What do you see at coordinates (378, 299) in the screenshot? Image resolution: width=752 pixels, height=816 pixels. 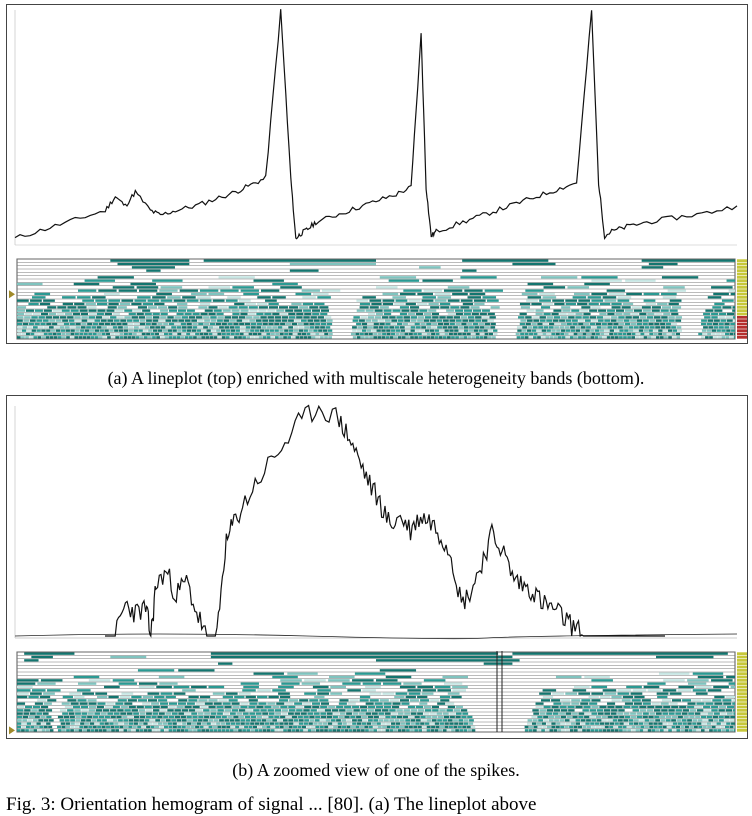 I see `heterogeneity-bands` at bounding box center [378, 299].